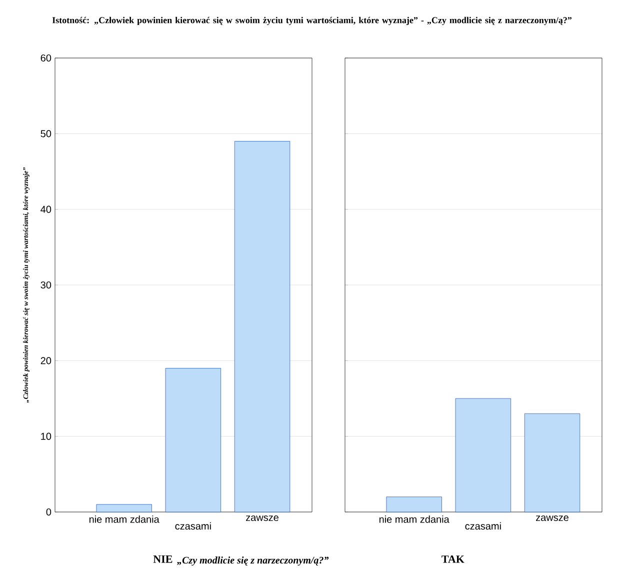  I want to click on x-axis-title: NIE, so click(162, 559).